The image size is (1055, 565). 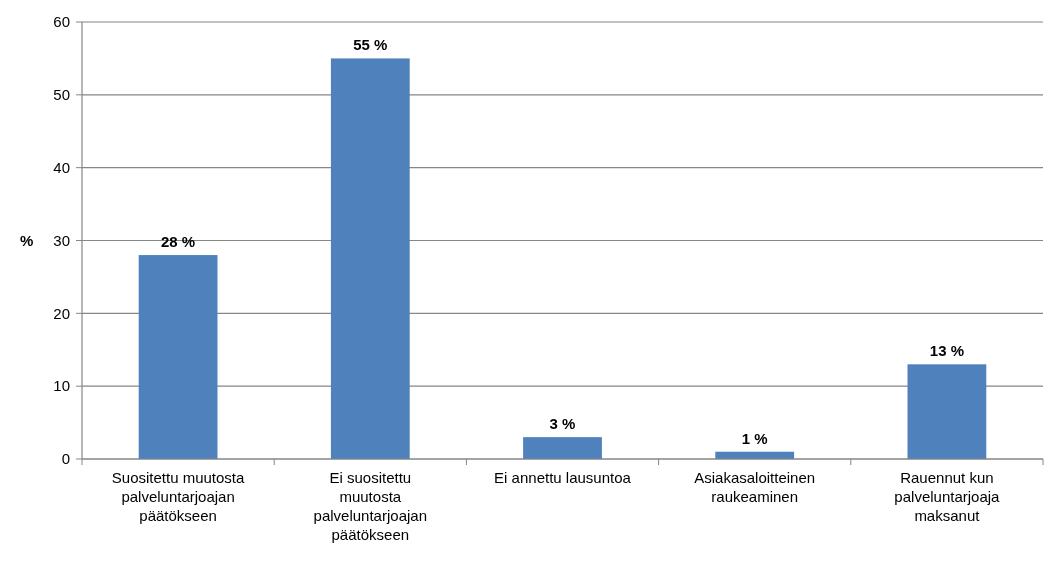 I want to click on y-axis-title: %, so click(x=27, y=240).